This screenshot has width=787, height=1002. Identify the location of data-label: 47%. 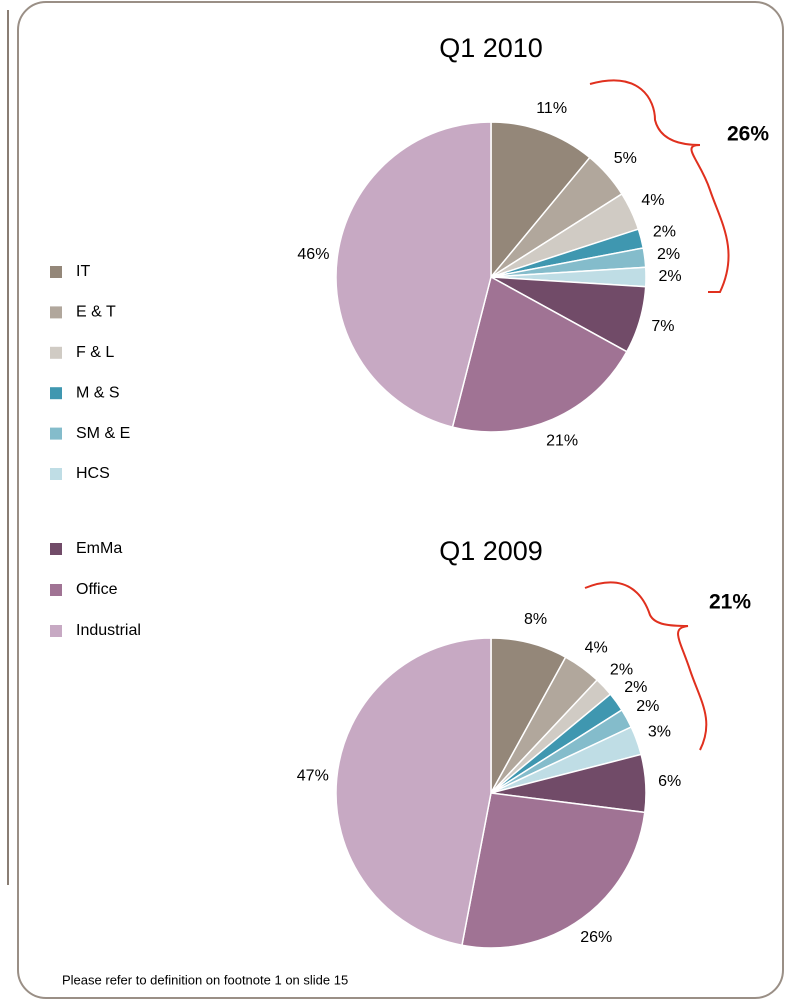
(313, 775).